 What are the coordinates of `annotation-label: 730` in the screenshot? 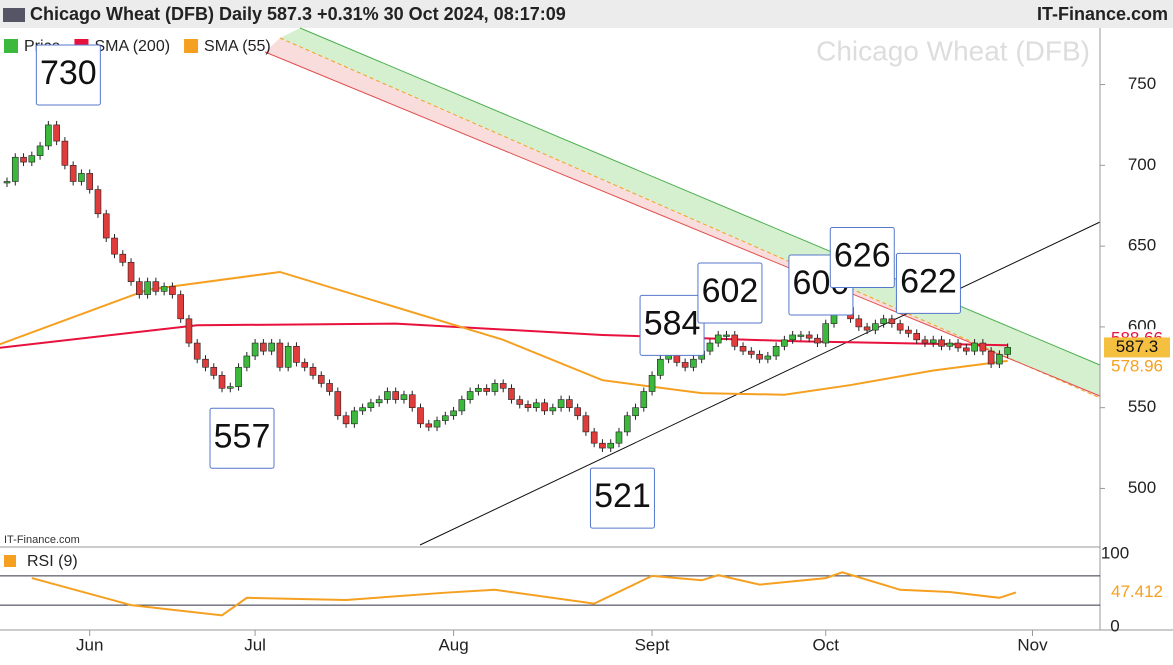 It's located at (68, 73).